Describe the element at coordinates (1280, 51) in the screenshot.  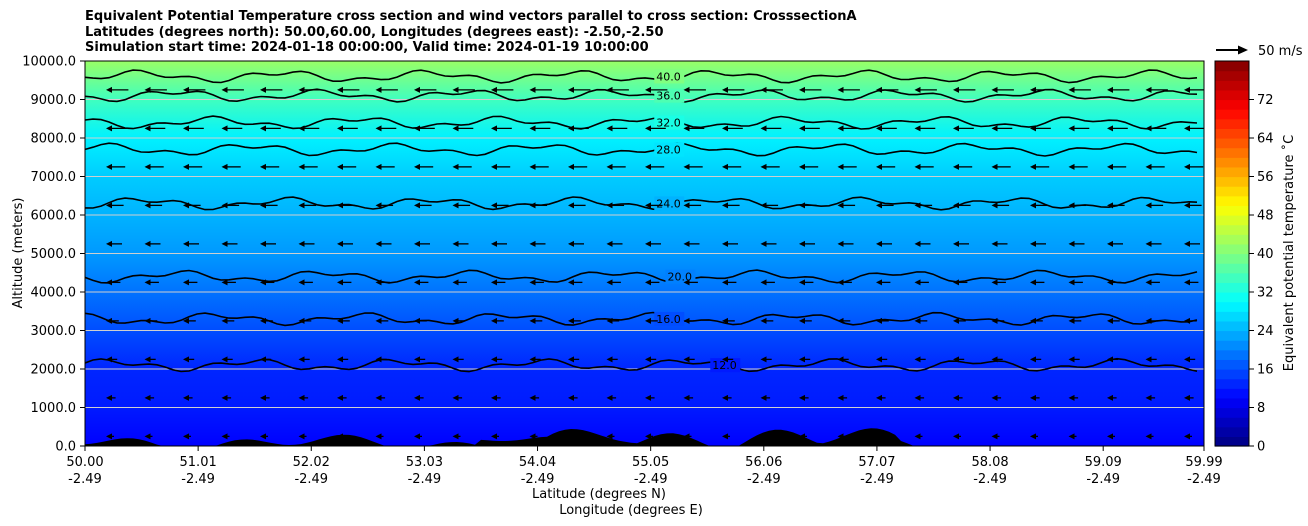
I see `quiver-key-label: 50 m/s` at that location.